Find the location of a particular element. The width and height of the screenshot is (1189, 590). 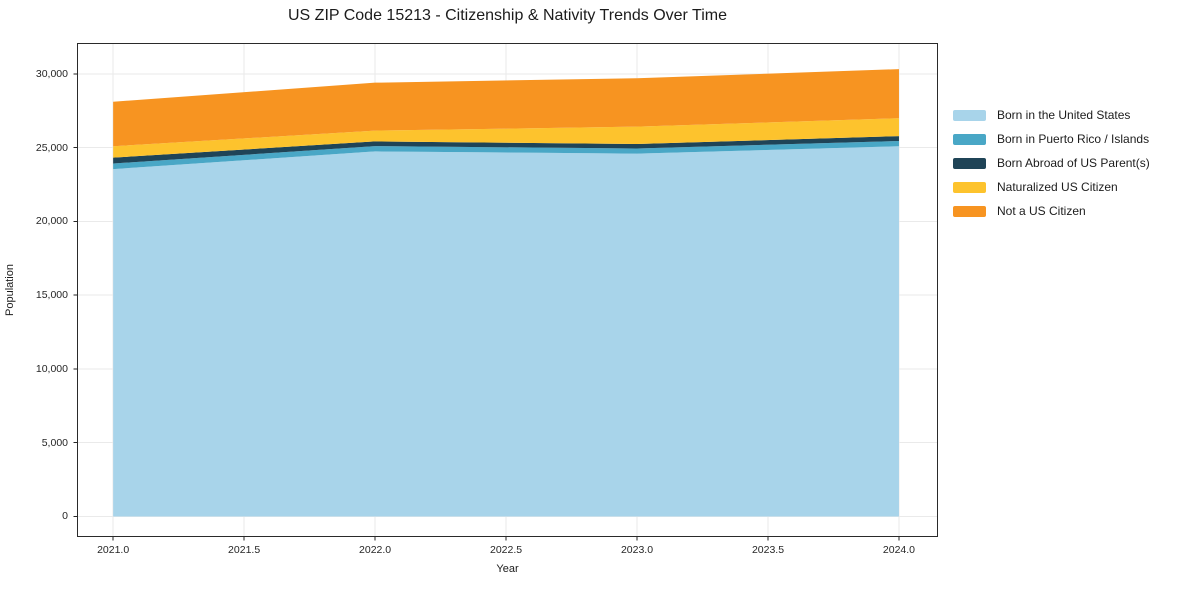

y-tick-label: 25,000 is located at coordinates (51, 147).